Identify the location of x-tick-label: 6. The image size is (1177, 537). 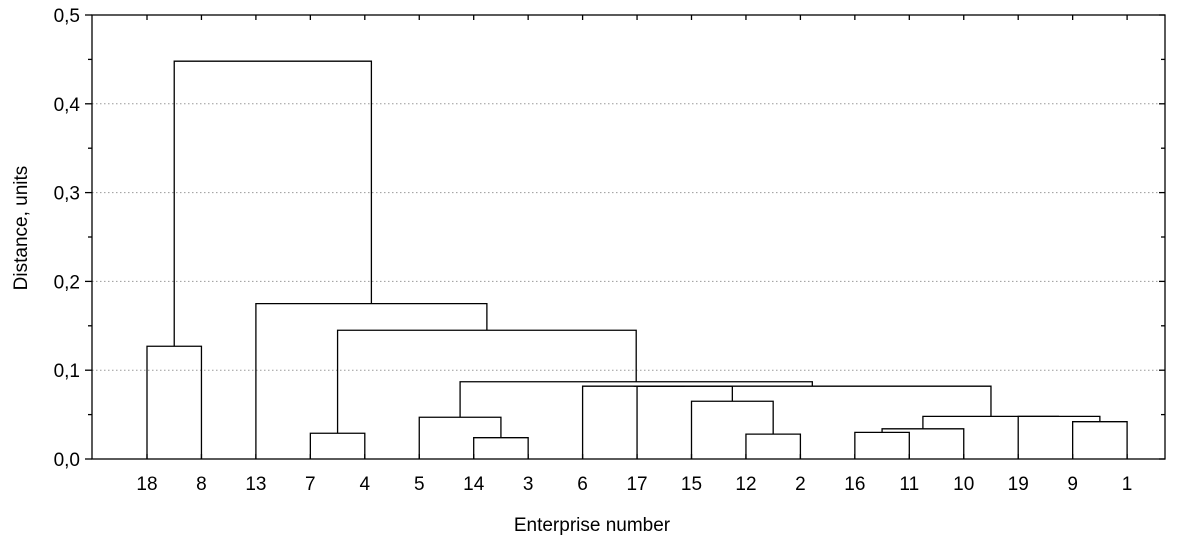
(582, 484).